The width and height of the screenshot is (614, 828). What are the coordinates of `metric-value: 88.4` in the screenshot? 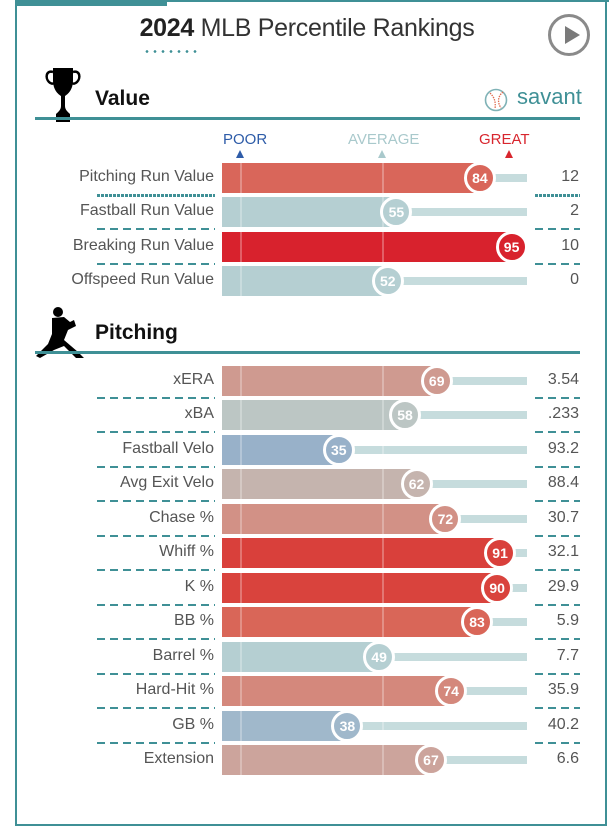 It's located at (563, 482).